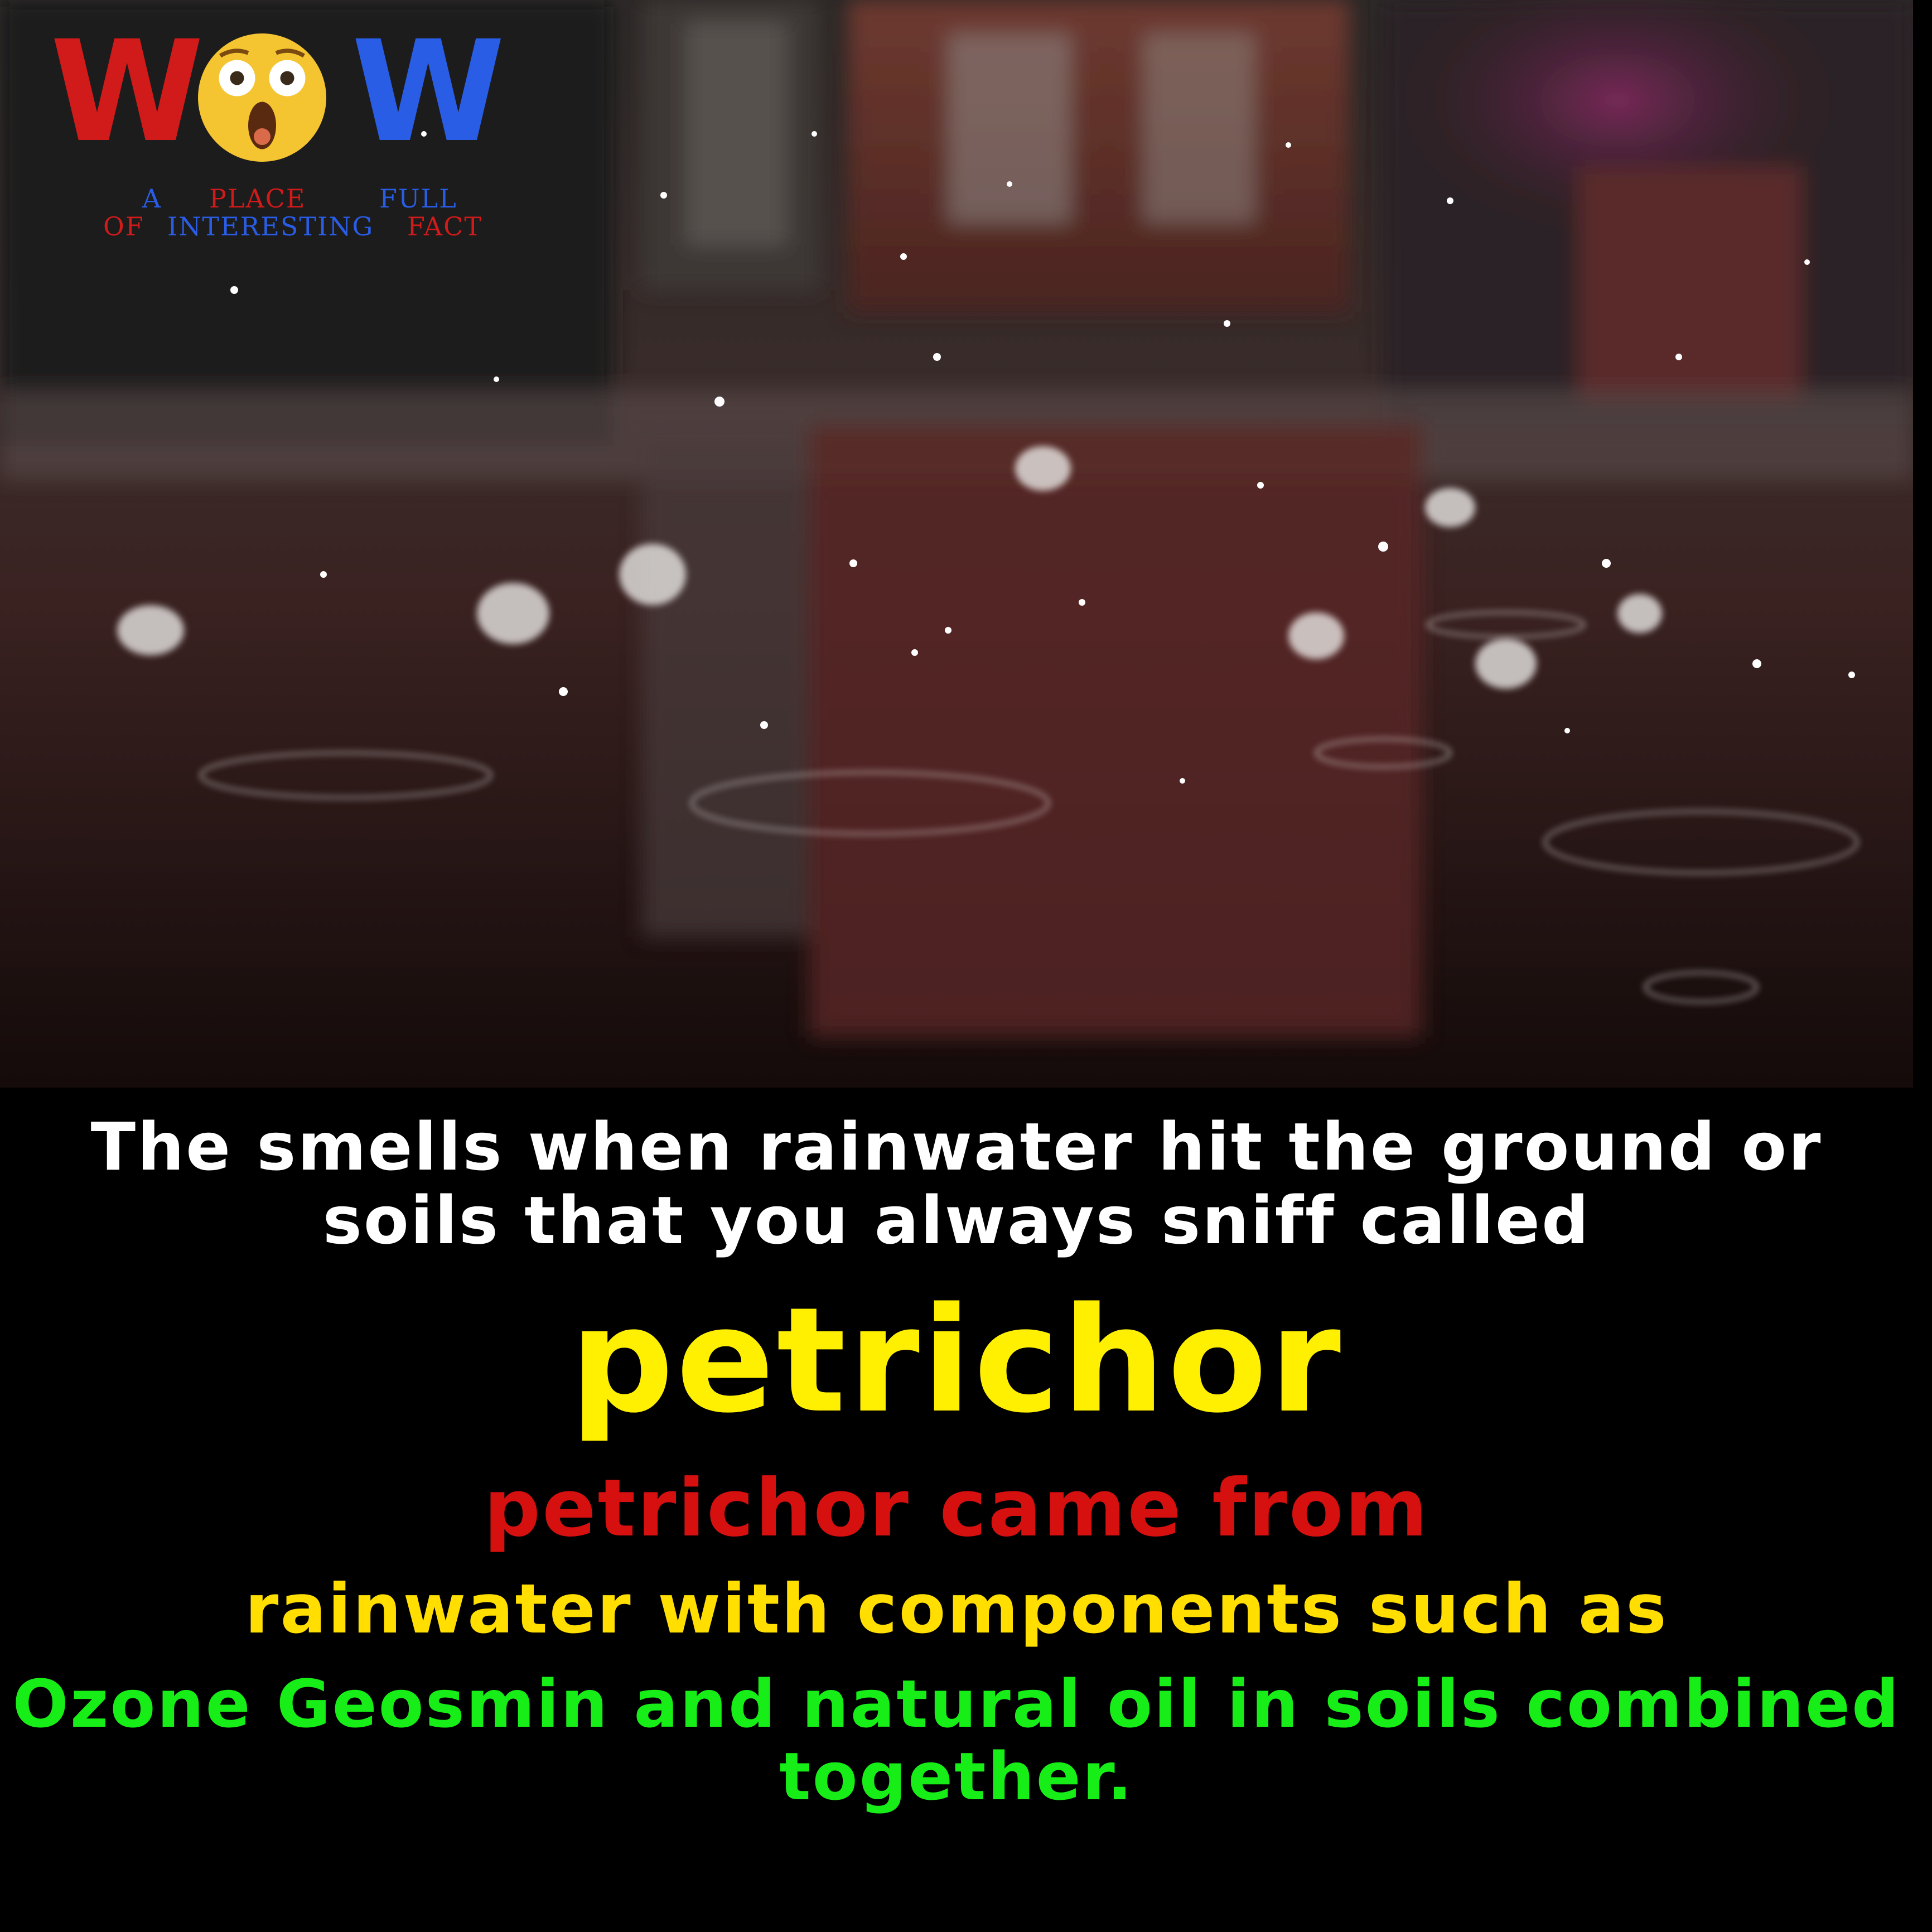 The image size is (1932, 1932). Describe the element at coordinates (428, 92) in the screenshot. I see `logo-letter-w-right: W` at that location.